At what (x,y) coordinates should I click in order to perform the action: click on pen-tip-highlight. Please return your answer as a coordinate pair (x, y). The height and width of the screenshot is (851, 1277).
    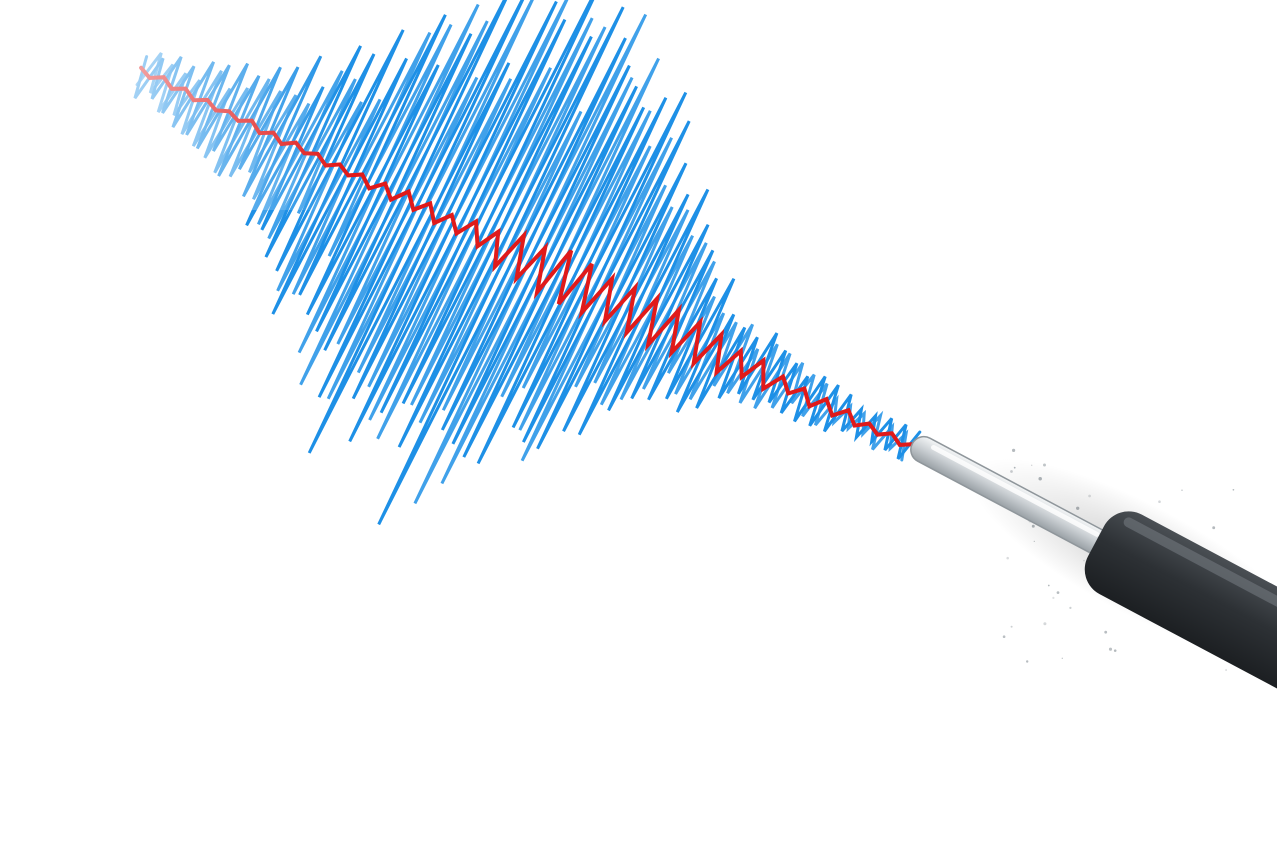
    Looking at the image, I should click on (1015, 490).